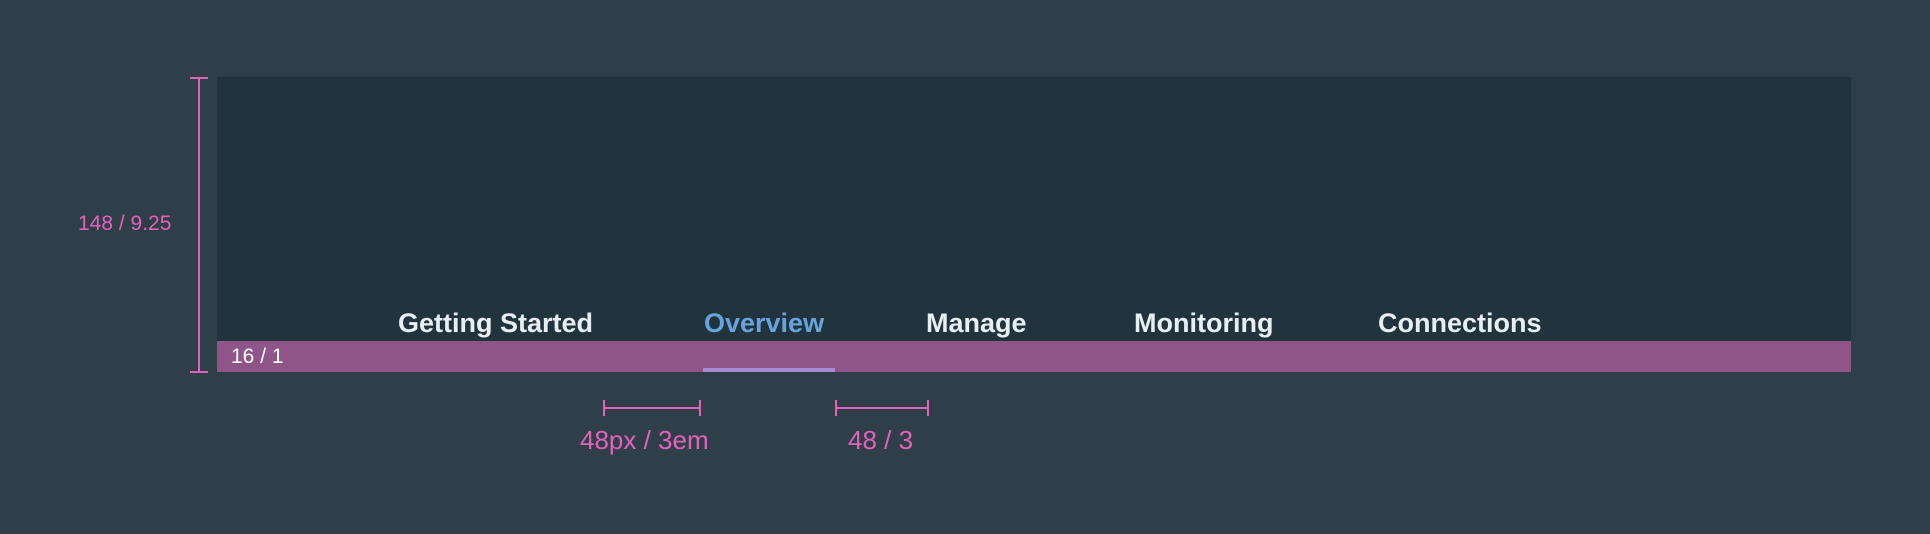 The width and height of the screenshot is (1930, 534). I want to click on height-measure-cap-top, so click(199, 78).